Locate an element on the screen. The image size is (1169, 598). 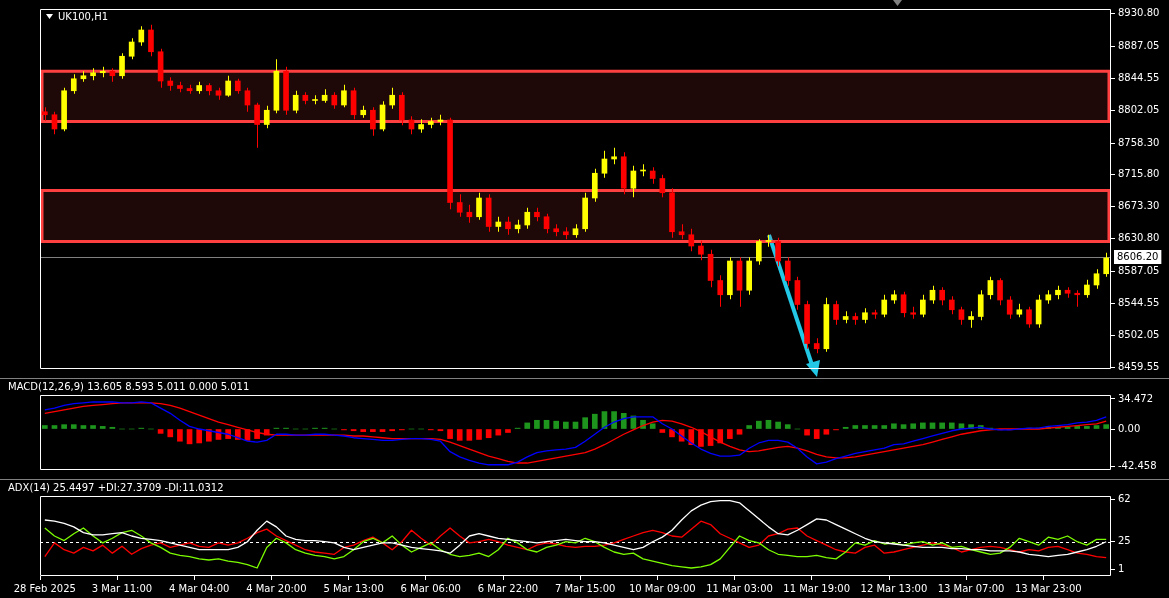
y-tick-label: 8715.80 is located at coordinates (1139, 174).